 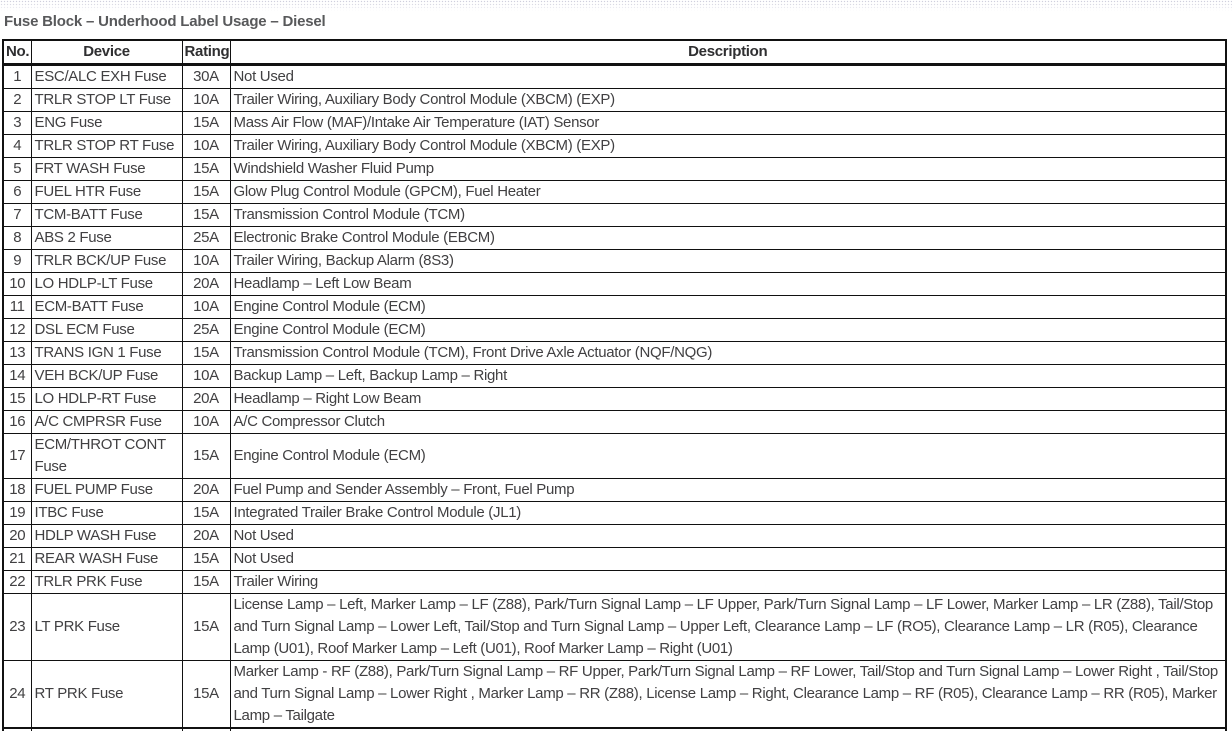 What do you see at coordinates (728, 215) in the screenshot?
I see `description-cell: Transmission Control Module (TCM)` at bounding box center [728, 215].